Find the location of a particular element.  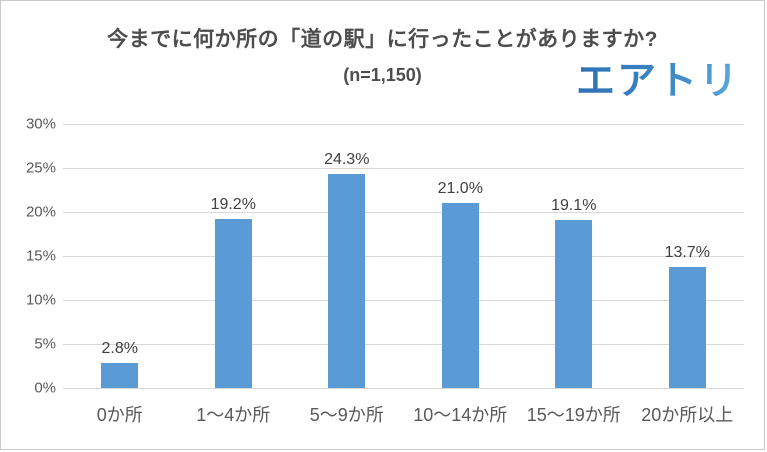

gridline-5pct is located at coordinates (403, 344).